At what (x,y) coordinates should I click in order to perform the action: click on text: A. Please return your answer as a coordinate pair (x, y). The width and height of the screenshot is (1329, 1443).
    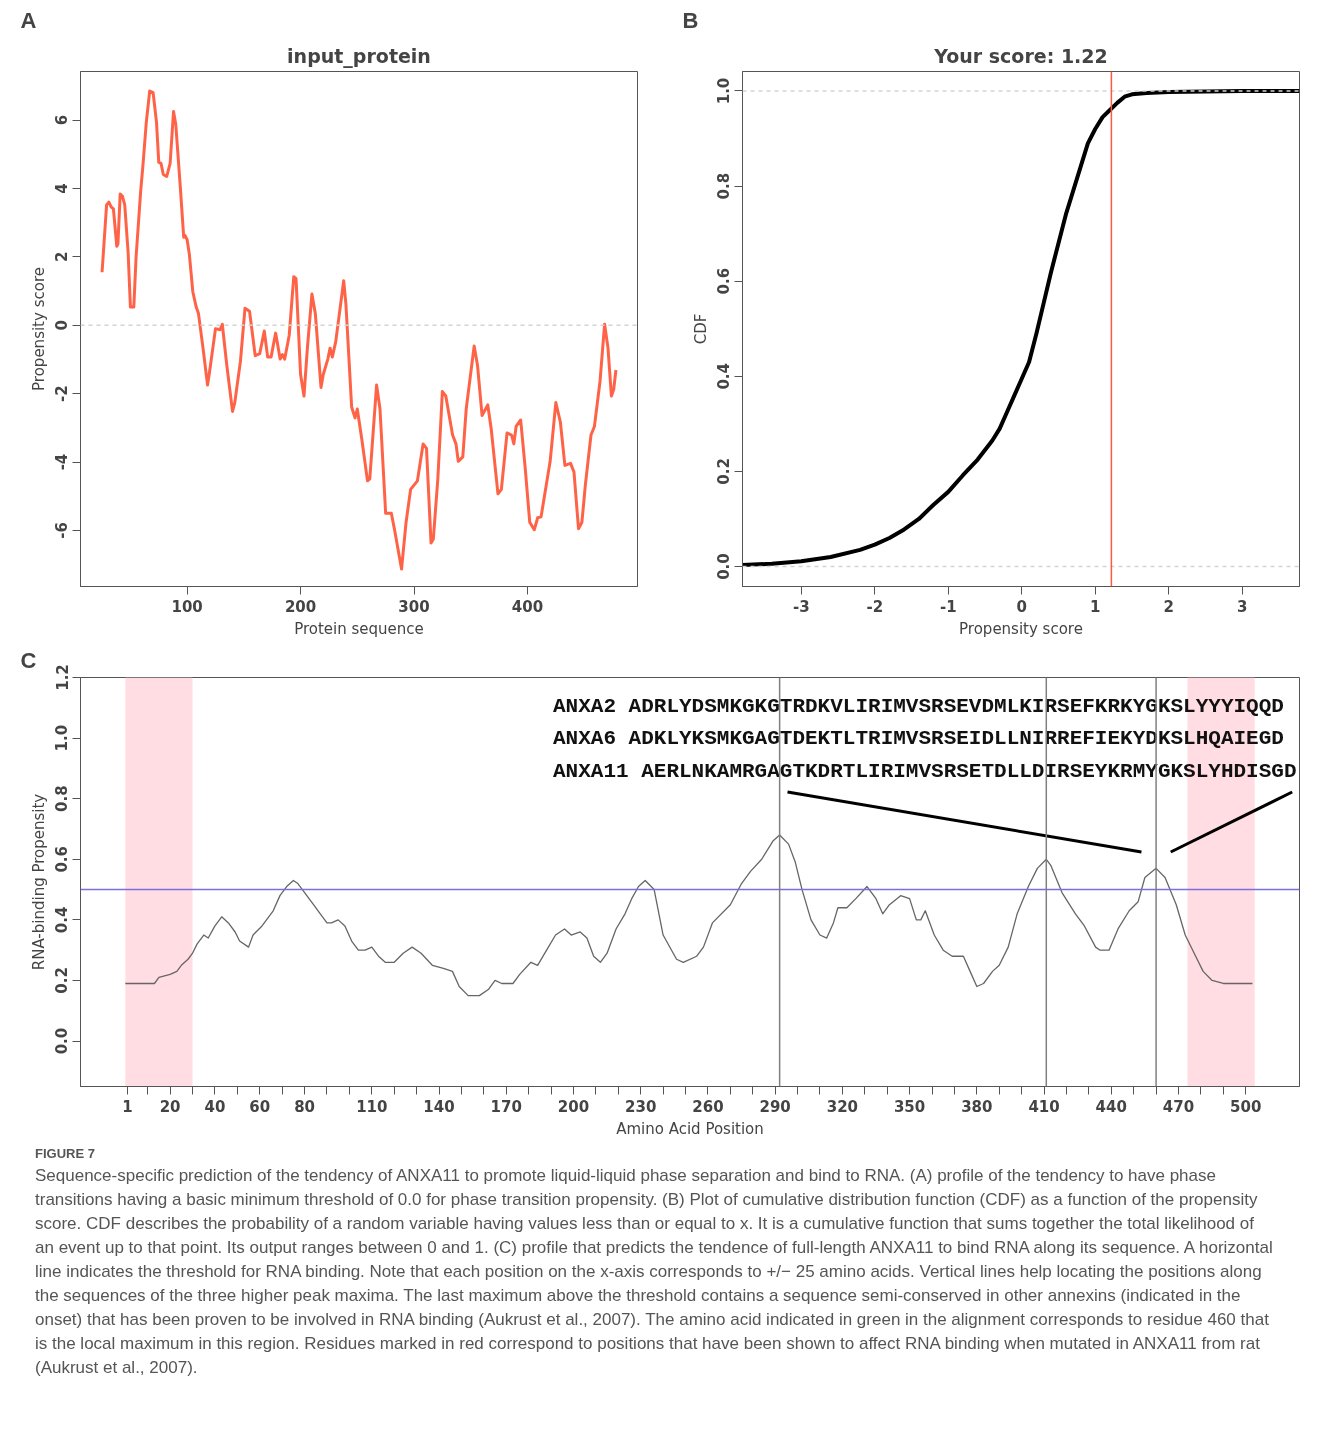
    Looking at the image, I should click on (28, 20).